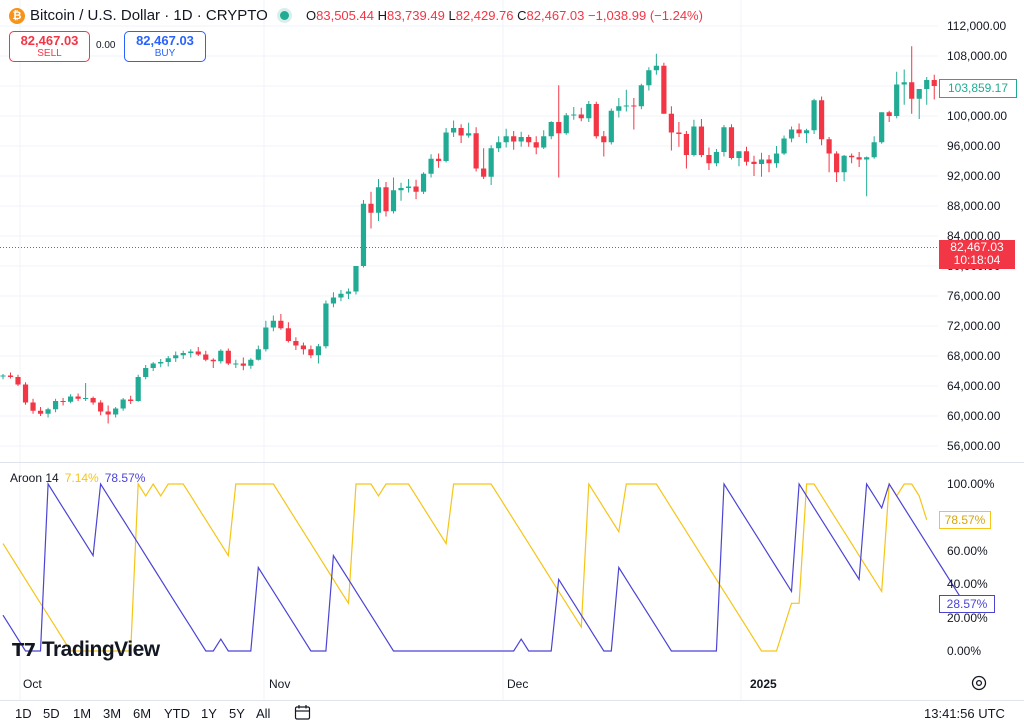 The width and height of the screenshot is (1024, 727). I want to click on calendar-range-icon, so click(302, 712).